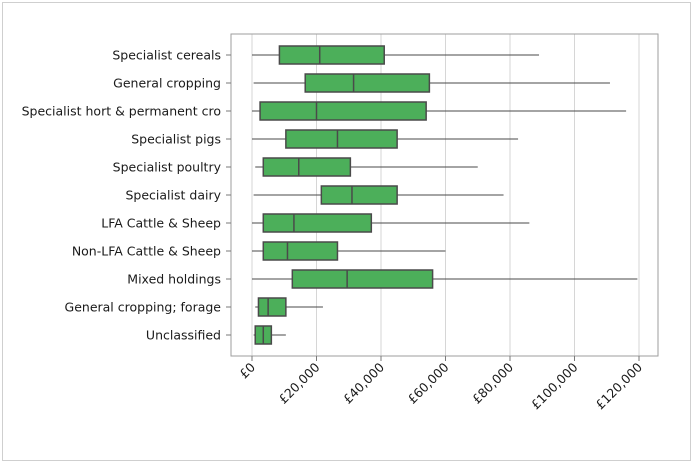 This screenshot has width=695, height=465. I want to click on category-label: Specialist hort & permanent cro, so click(121, 111).